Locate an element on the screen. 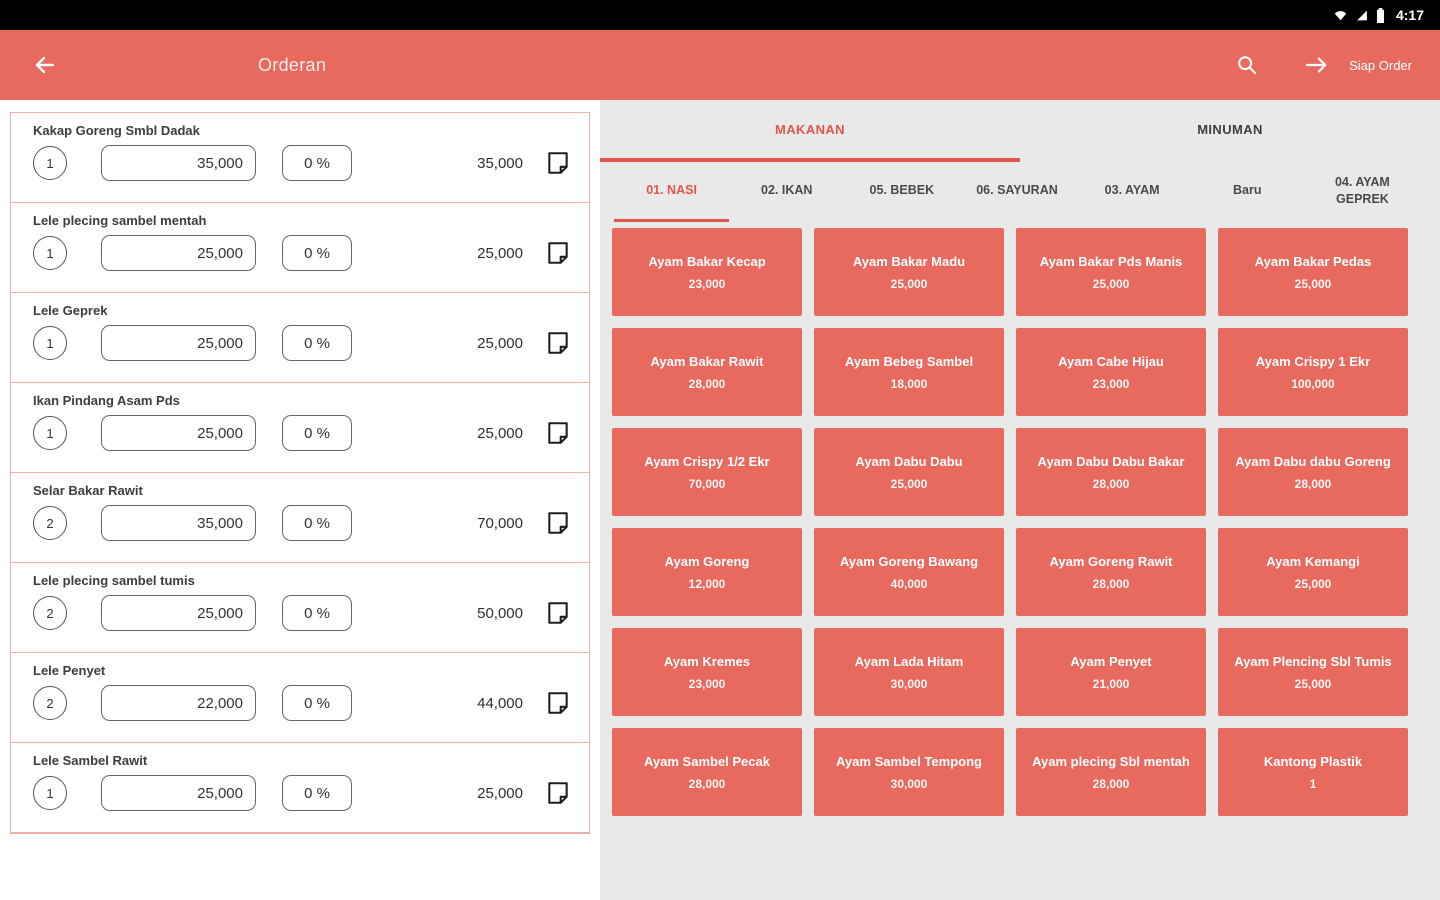  menu-item-button: Ayam Bakar Kecap 23,000 is located at coordinates (707, 272).